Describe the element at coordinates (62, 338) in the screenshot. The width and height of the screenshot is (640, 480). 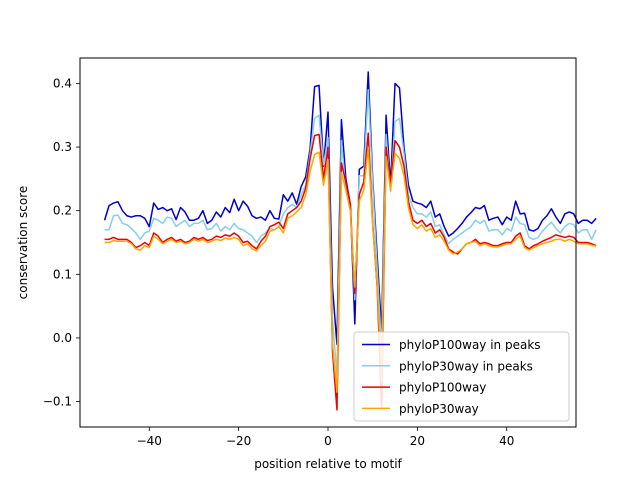
I see `y-tick-label: 0.0` at that location.